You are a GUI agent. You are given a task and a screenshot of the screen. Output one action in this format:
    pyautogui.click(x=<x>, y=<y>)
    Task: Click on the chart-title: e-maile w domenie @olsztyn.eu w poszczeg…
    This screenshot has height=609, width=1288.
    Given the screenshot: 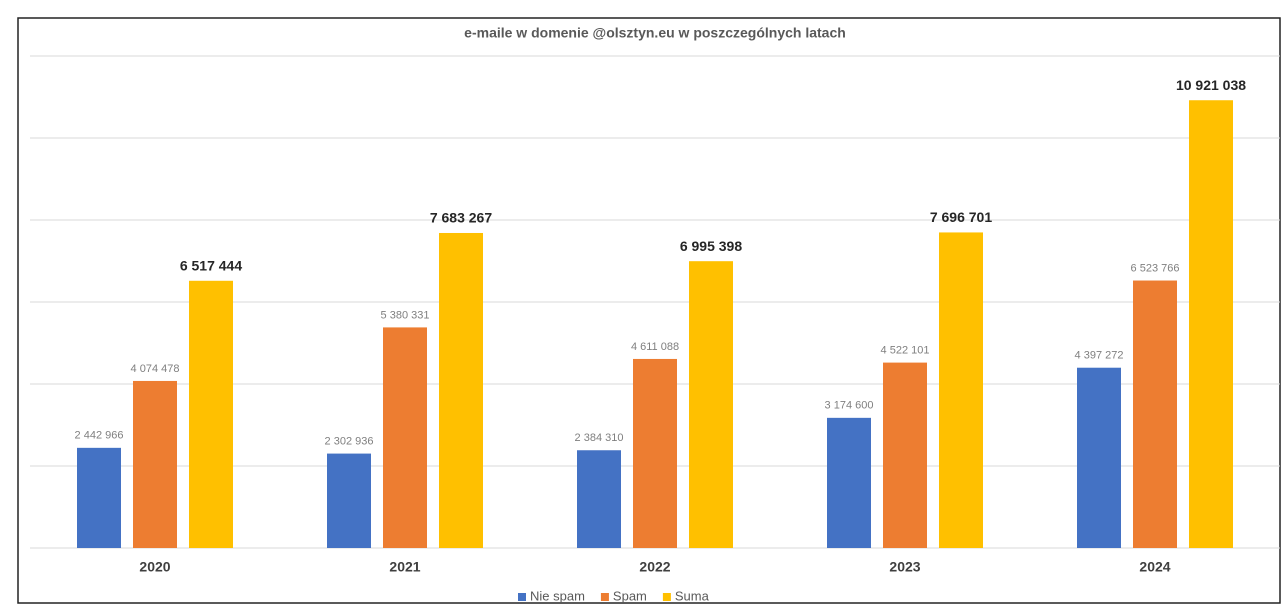 What is the action you would take?
    pyautogui.click(x=655, y=33)
    